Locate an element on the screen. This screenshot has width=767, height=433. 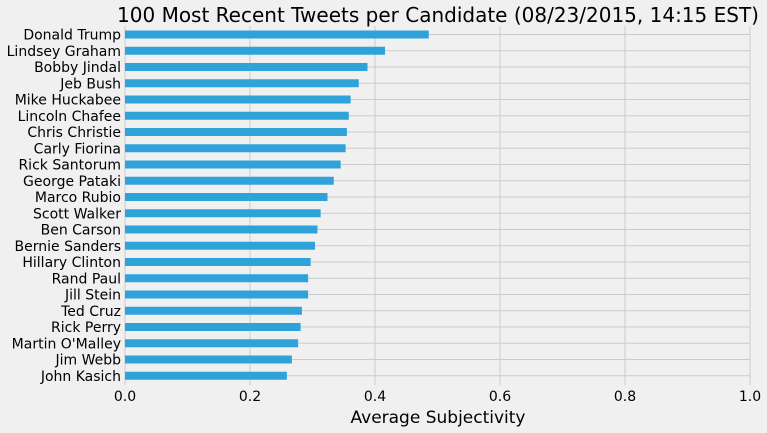
y-tick-label: Rick Perry is located at coordinates (86, 328).